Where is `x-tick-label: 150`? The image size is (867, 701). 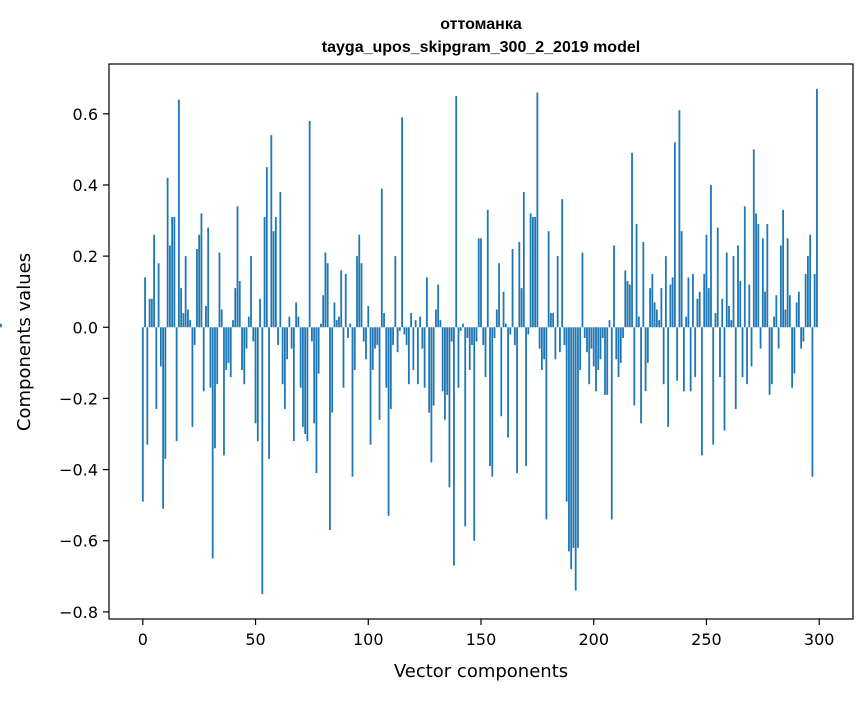 x-tick-label: 150 is located at coordinates (481, 639).